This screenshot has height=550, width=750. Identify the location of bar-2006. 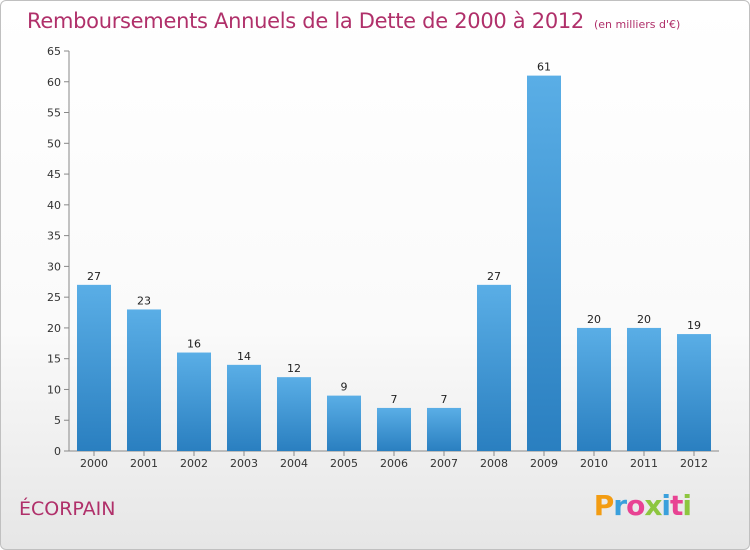
(394, 429).